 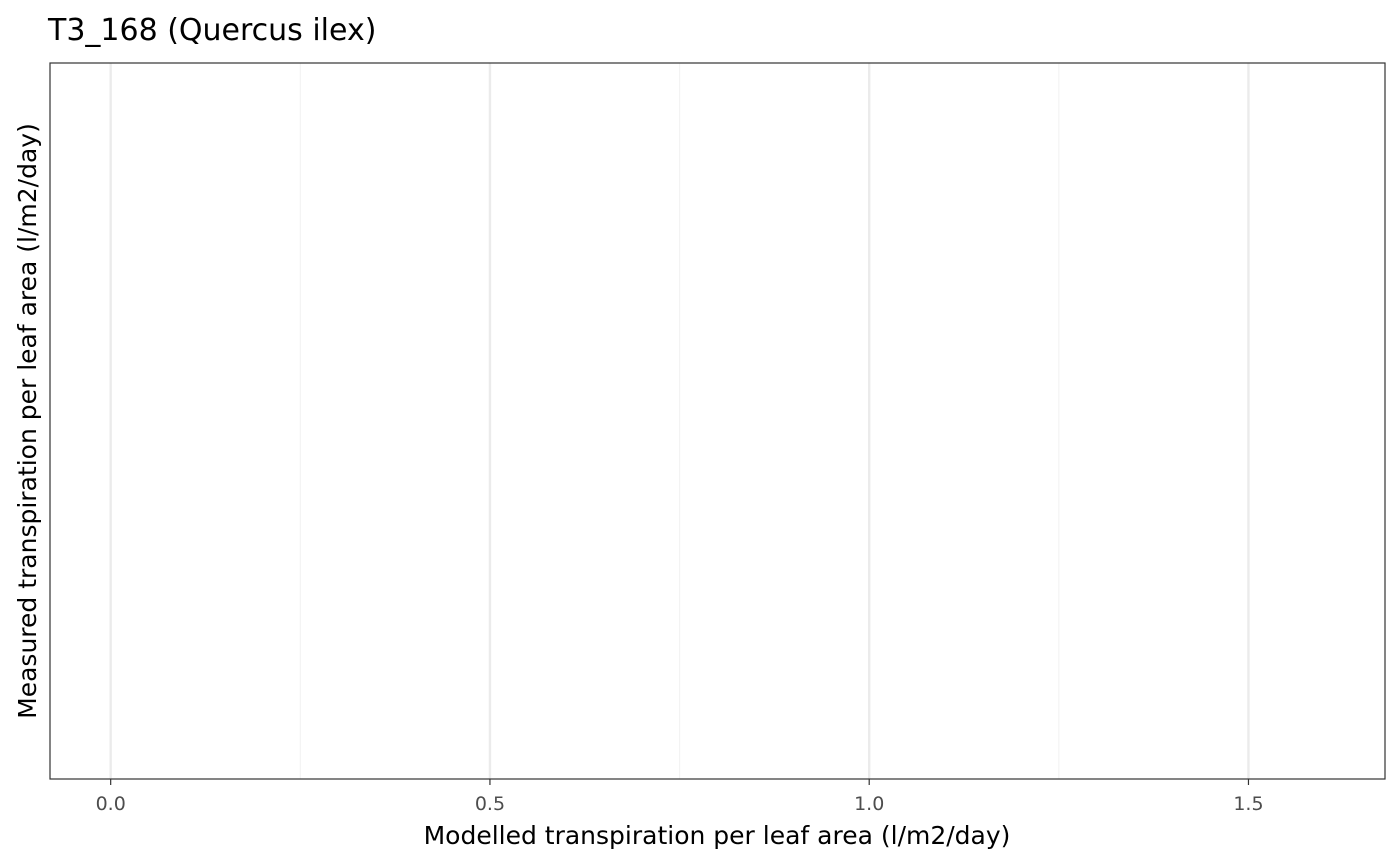 What do you see at coordinates (111, 804) in the screenshot?
I see `x-tick-label: 0.0` at bounding box center [111, 804].